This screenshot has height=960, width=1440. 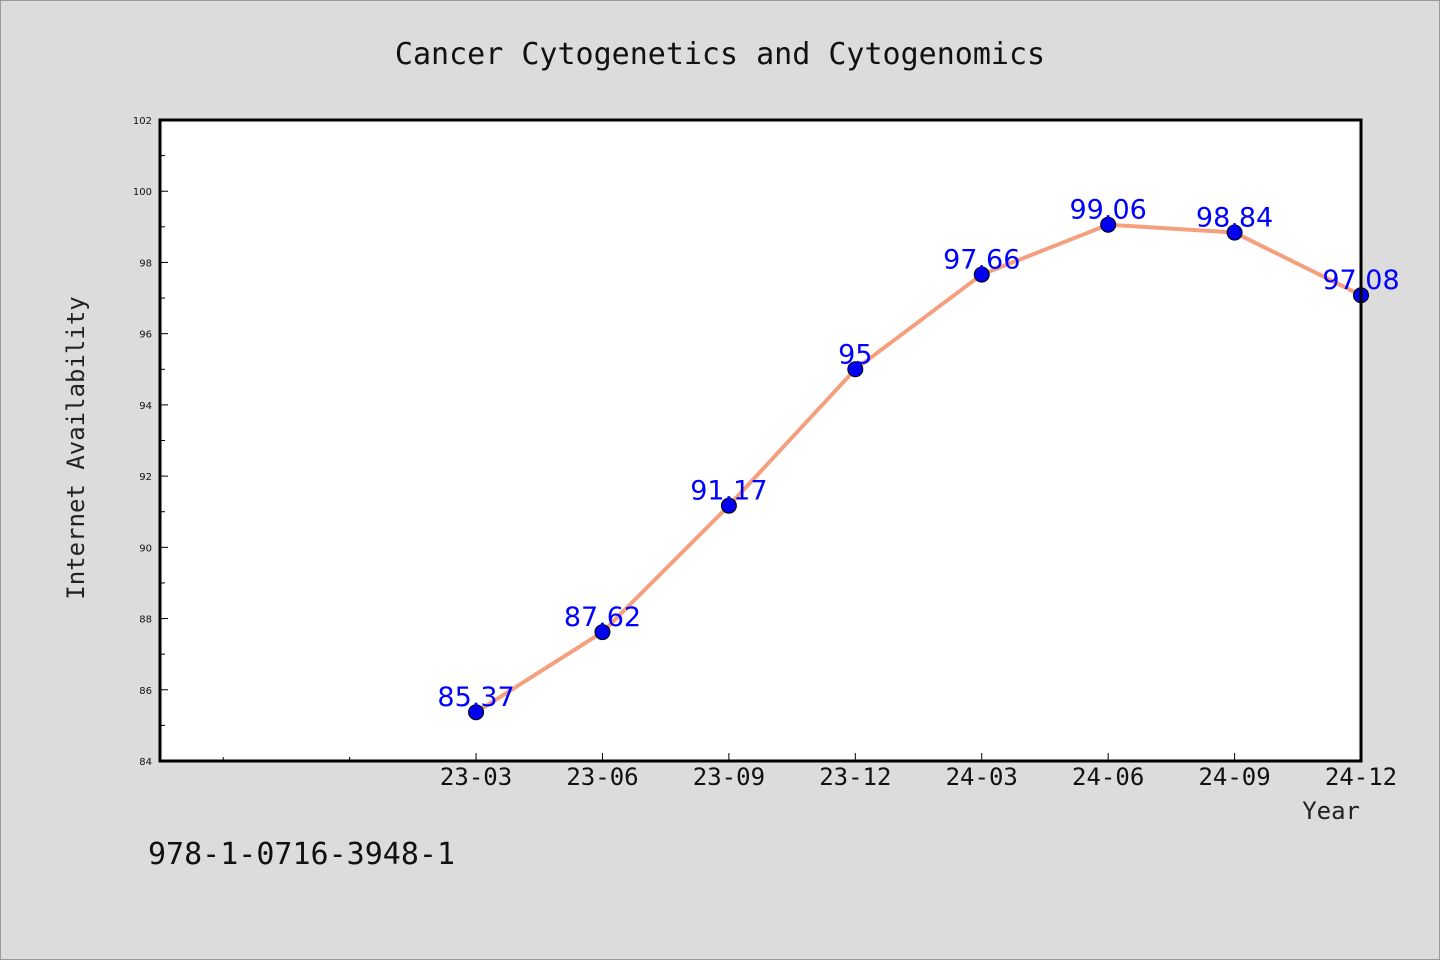 What do you see at coordinates (142, 192) in the screenshot?
I see `y-tick-label: 100` at bounding box center [142, 192].